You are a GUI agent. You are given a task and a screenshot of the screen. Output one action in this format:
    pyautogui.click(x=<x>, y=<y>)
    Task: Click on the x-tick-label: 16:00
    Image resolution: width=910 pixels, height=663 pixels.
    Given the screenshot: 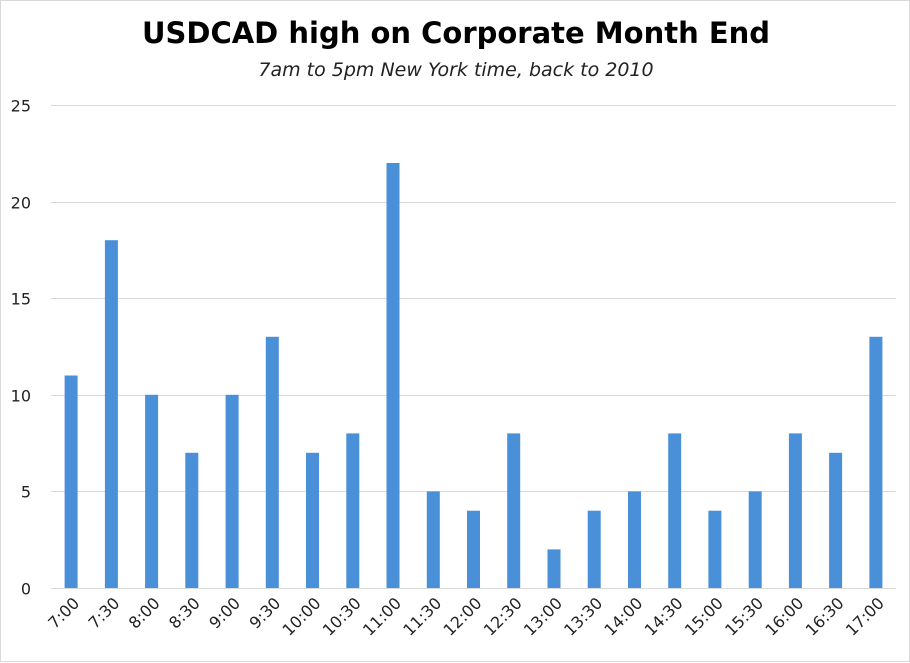 What is the action you would take?
    pyautogui.click(x=784, y=617)
    